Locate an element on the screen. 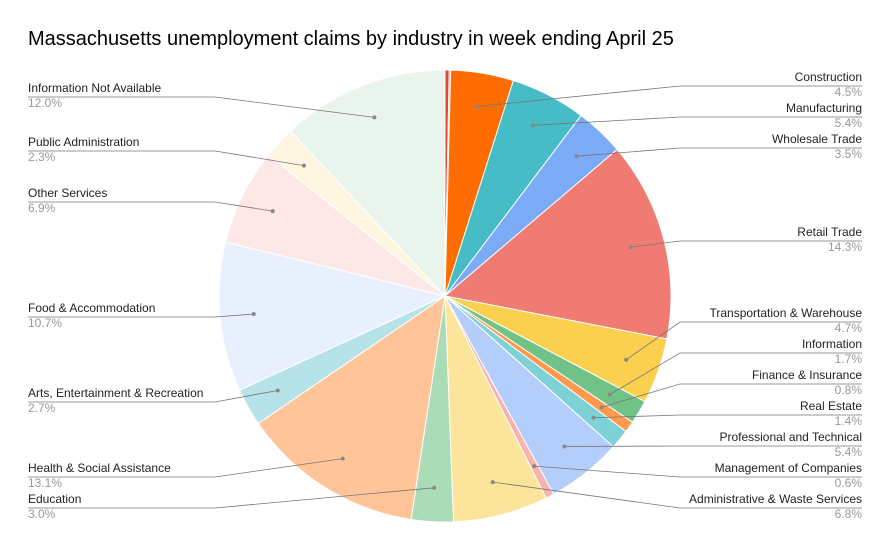 The image size is (890, 550). slice-label-name: Manufacturing is located at coordinates (823, 108).